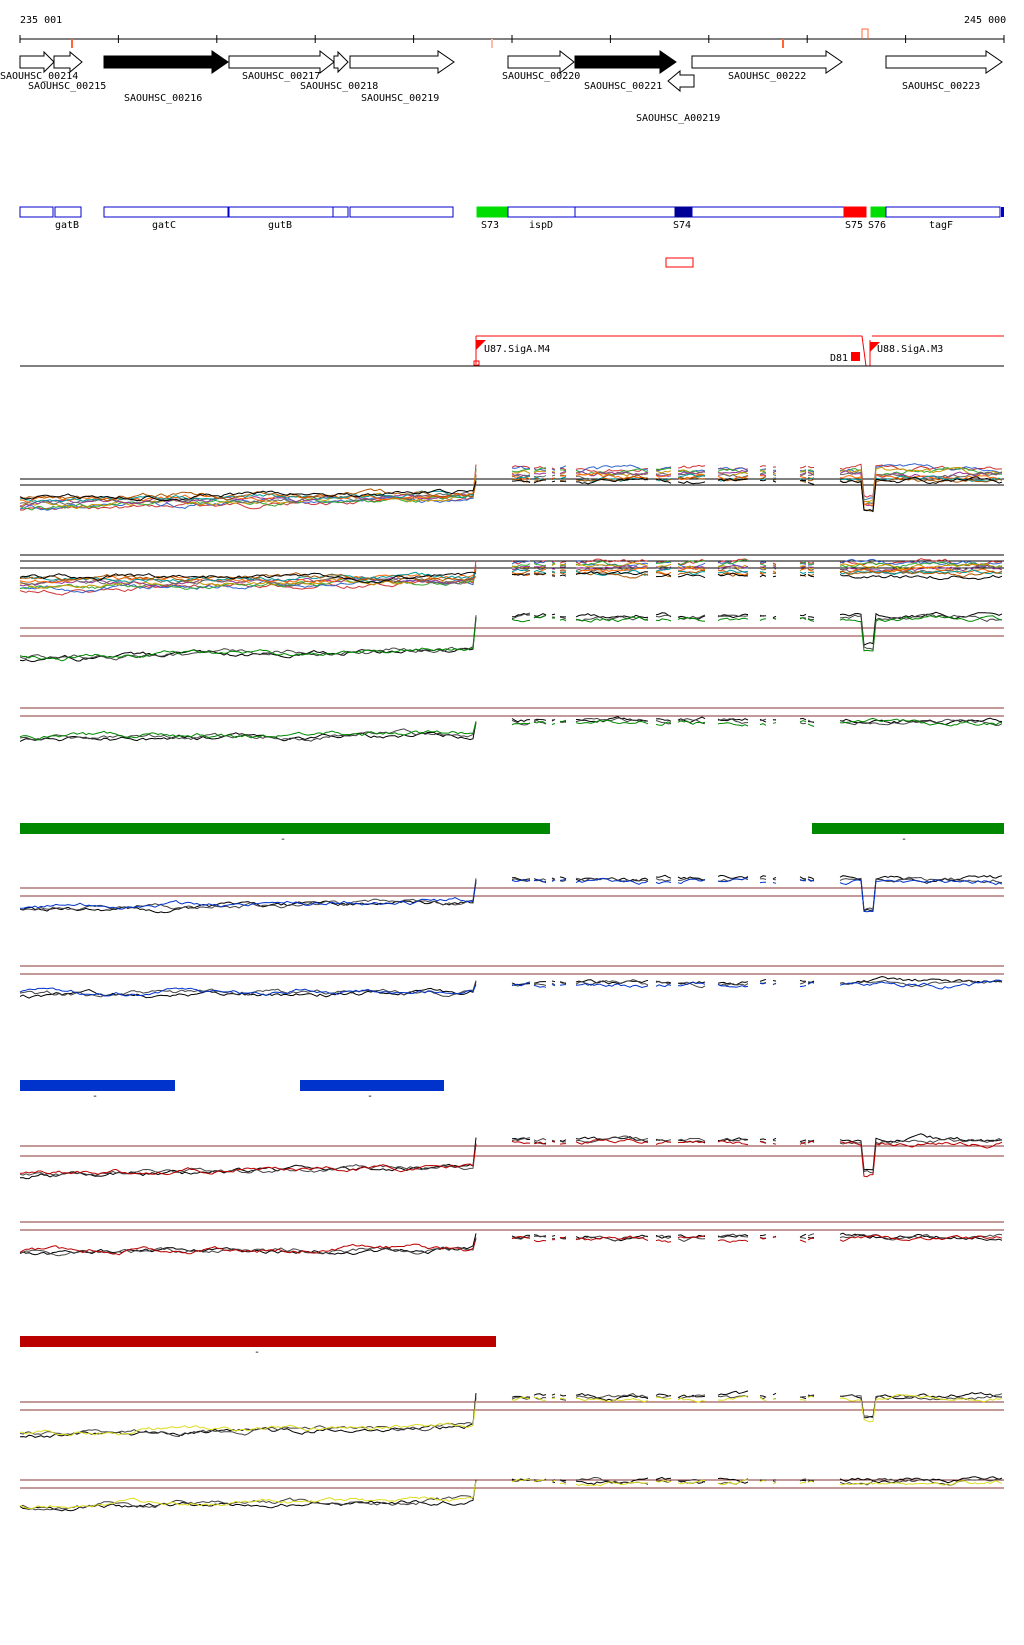 The height and width of the screenshot is (1645, 1024). What do you see at coordinates (839, 358) in the screenshot?
I see `terminator-label: D81` at bounding box center [839, 358].